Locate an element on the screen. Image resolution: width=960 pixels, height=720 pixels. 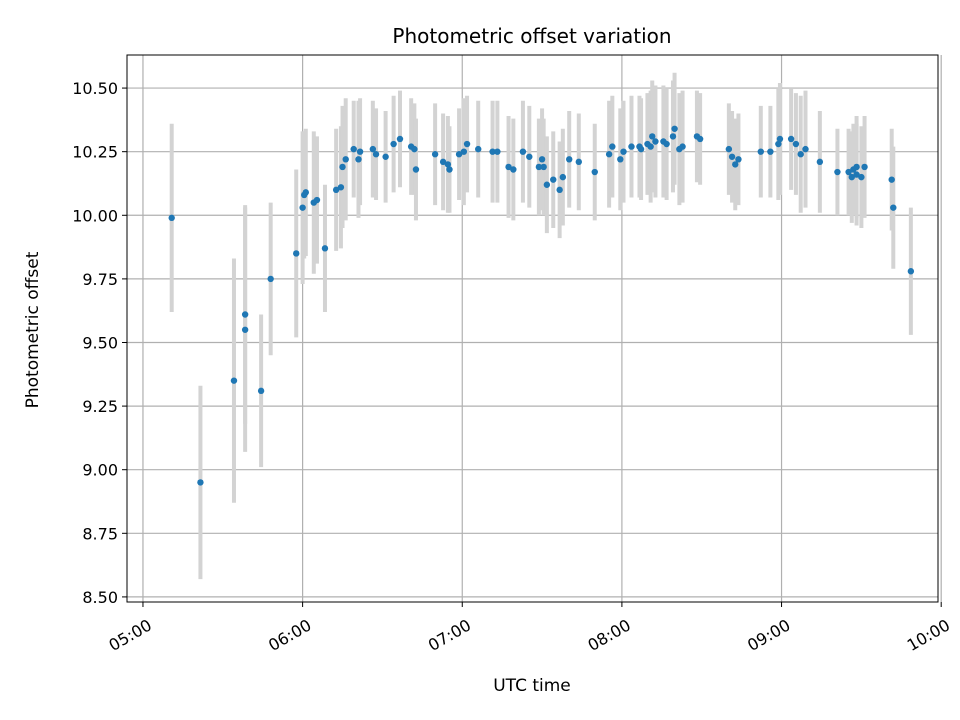
y-tick-label: 9.75 is located at coordinates (100, 279).